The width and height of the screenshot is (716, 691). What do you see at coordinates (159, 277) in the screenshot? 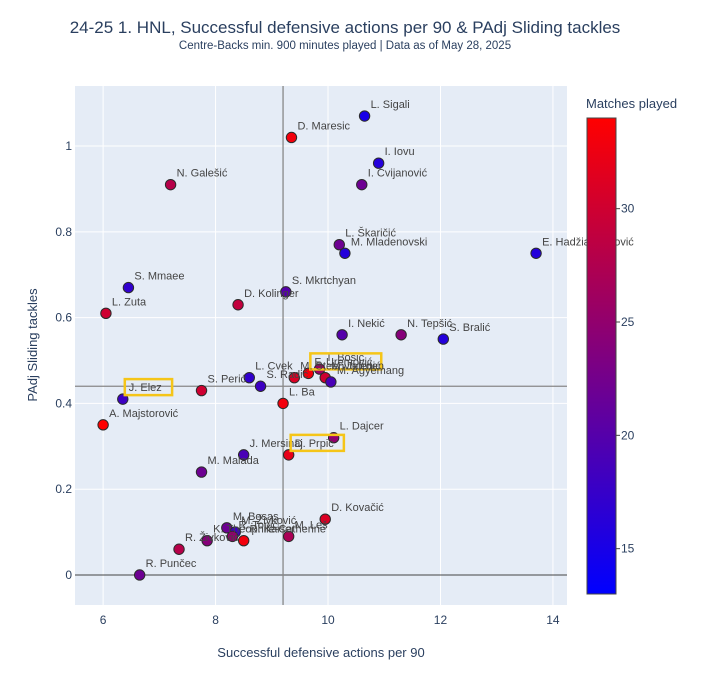
I see `point-label: S. Mmaee` at bounding box center [159, 277].